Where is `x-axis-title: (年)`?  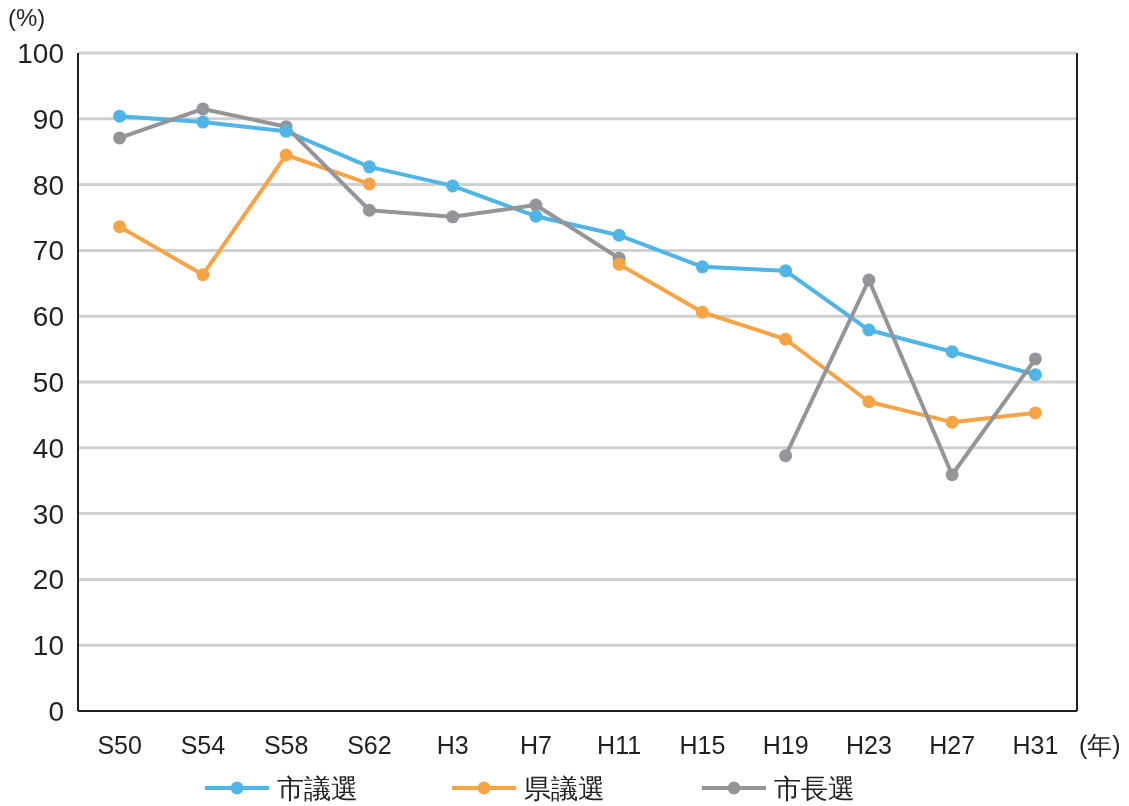 x-axis-title: (年) is located at coordinates (1100, 745).